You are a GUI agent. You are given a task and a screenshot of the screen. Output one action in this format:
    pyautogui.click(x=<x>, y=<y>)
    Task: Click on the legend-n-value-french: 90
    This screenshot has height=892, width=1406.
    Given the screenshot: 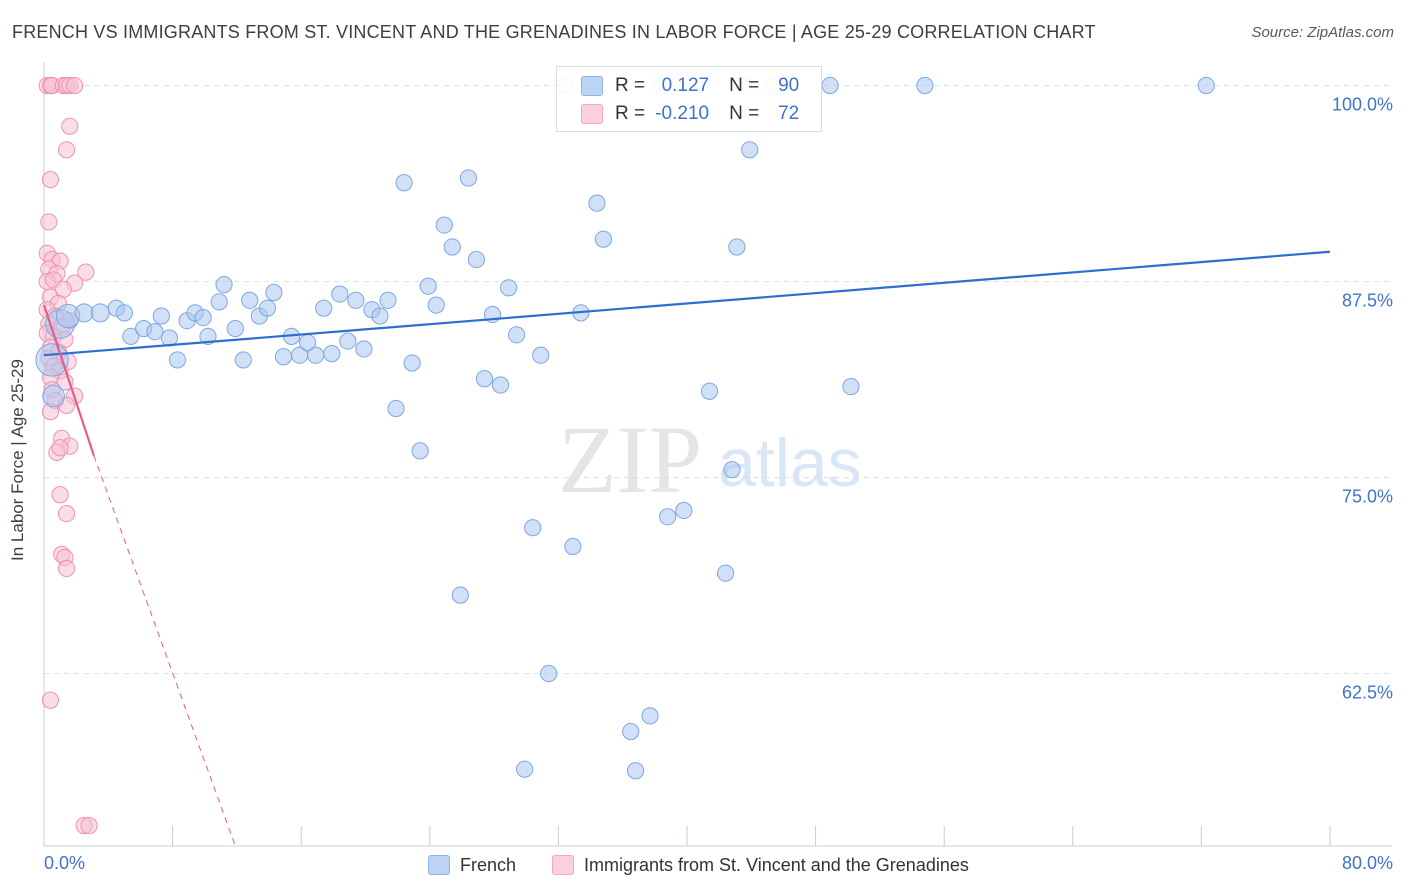 What is the action you would take?
    pyautogui.click(x=789, y=85)
    